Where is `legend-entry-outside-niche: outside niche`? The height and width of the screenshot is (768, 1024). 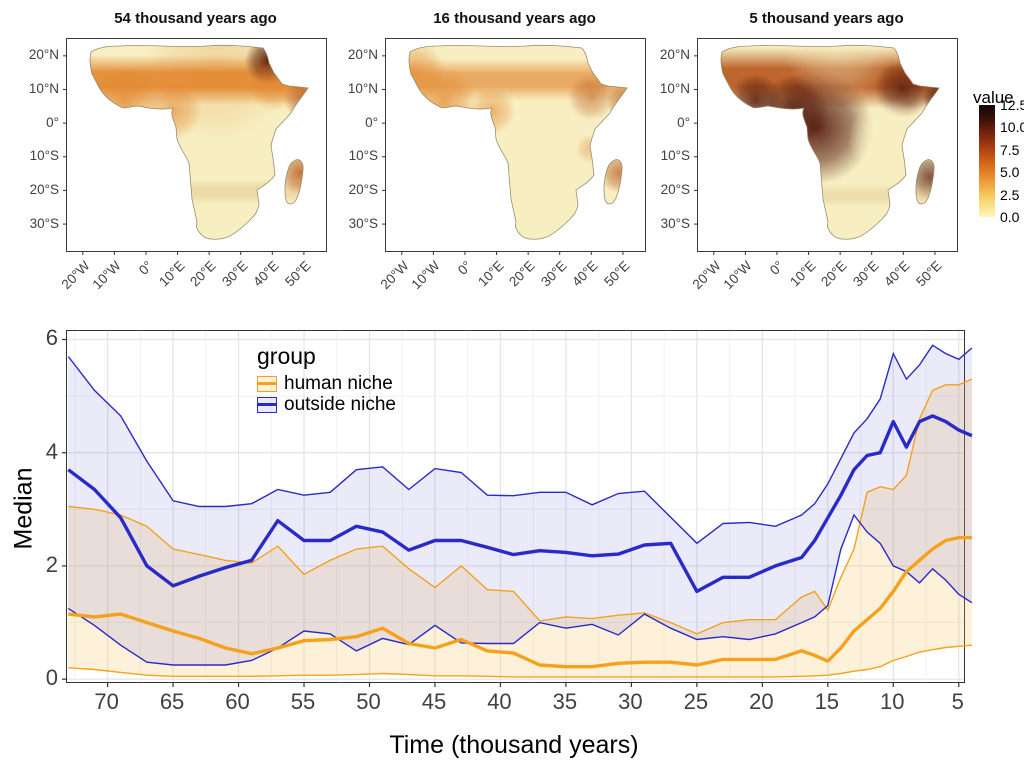
legend-entry-outside-niche: outside niche is located at coordinates (326, 404).